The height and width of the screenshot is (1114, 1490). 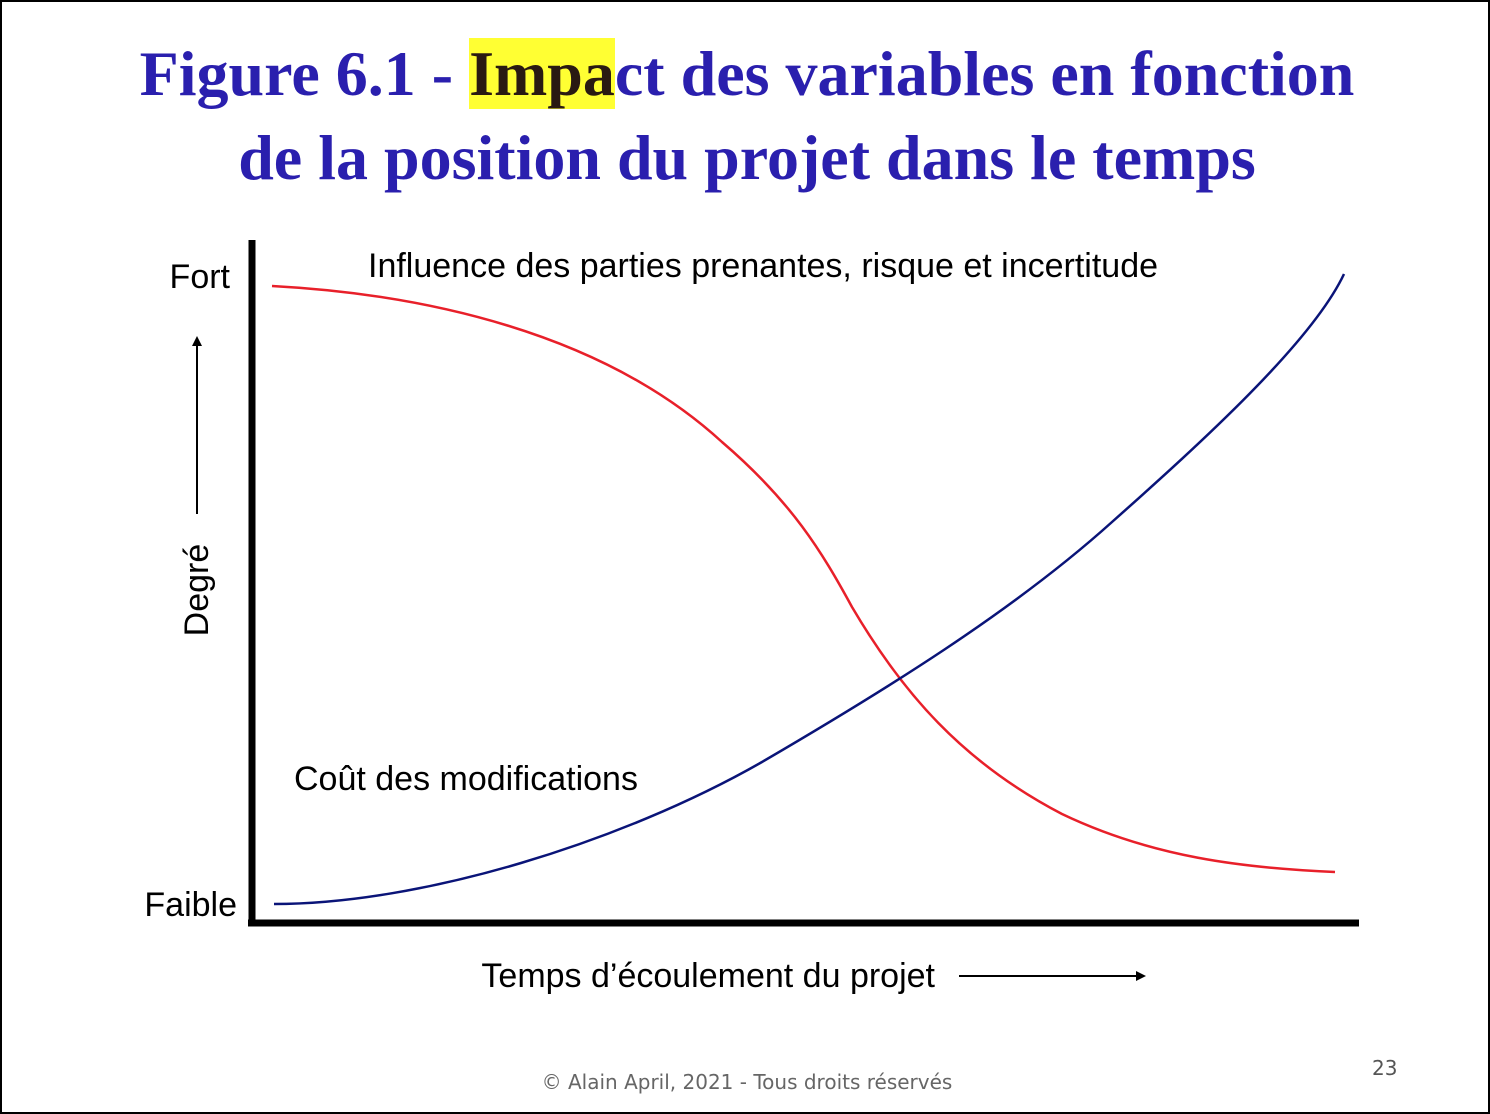 What do you see at coordinates (200, 277) in the screenshot?
I see `y-axis-high-label: Fort` at bounding box center [200, 277].